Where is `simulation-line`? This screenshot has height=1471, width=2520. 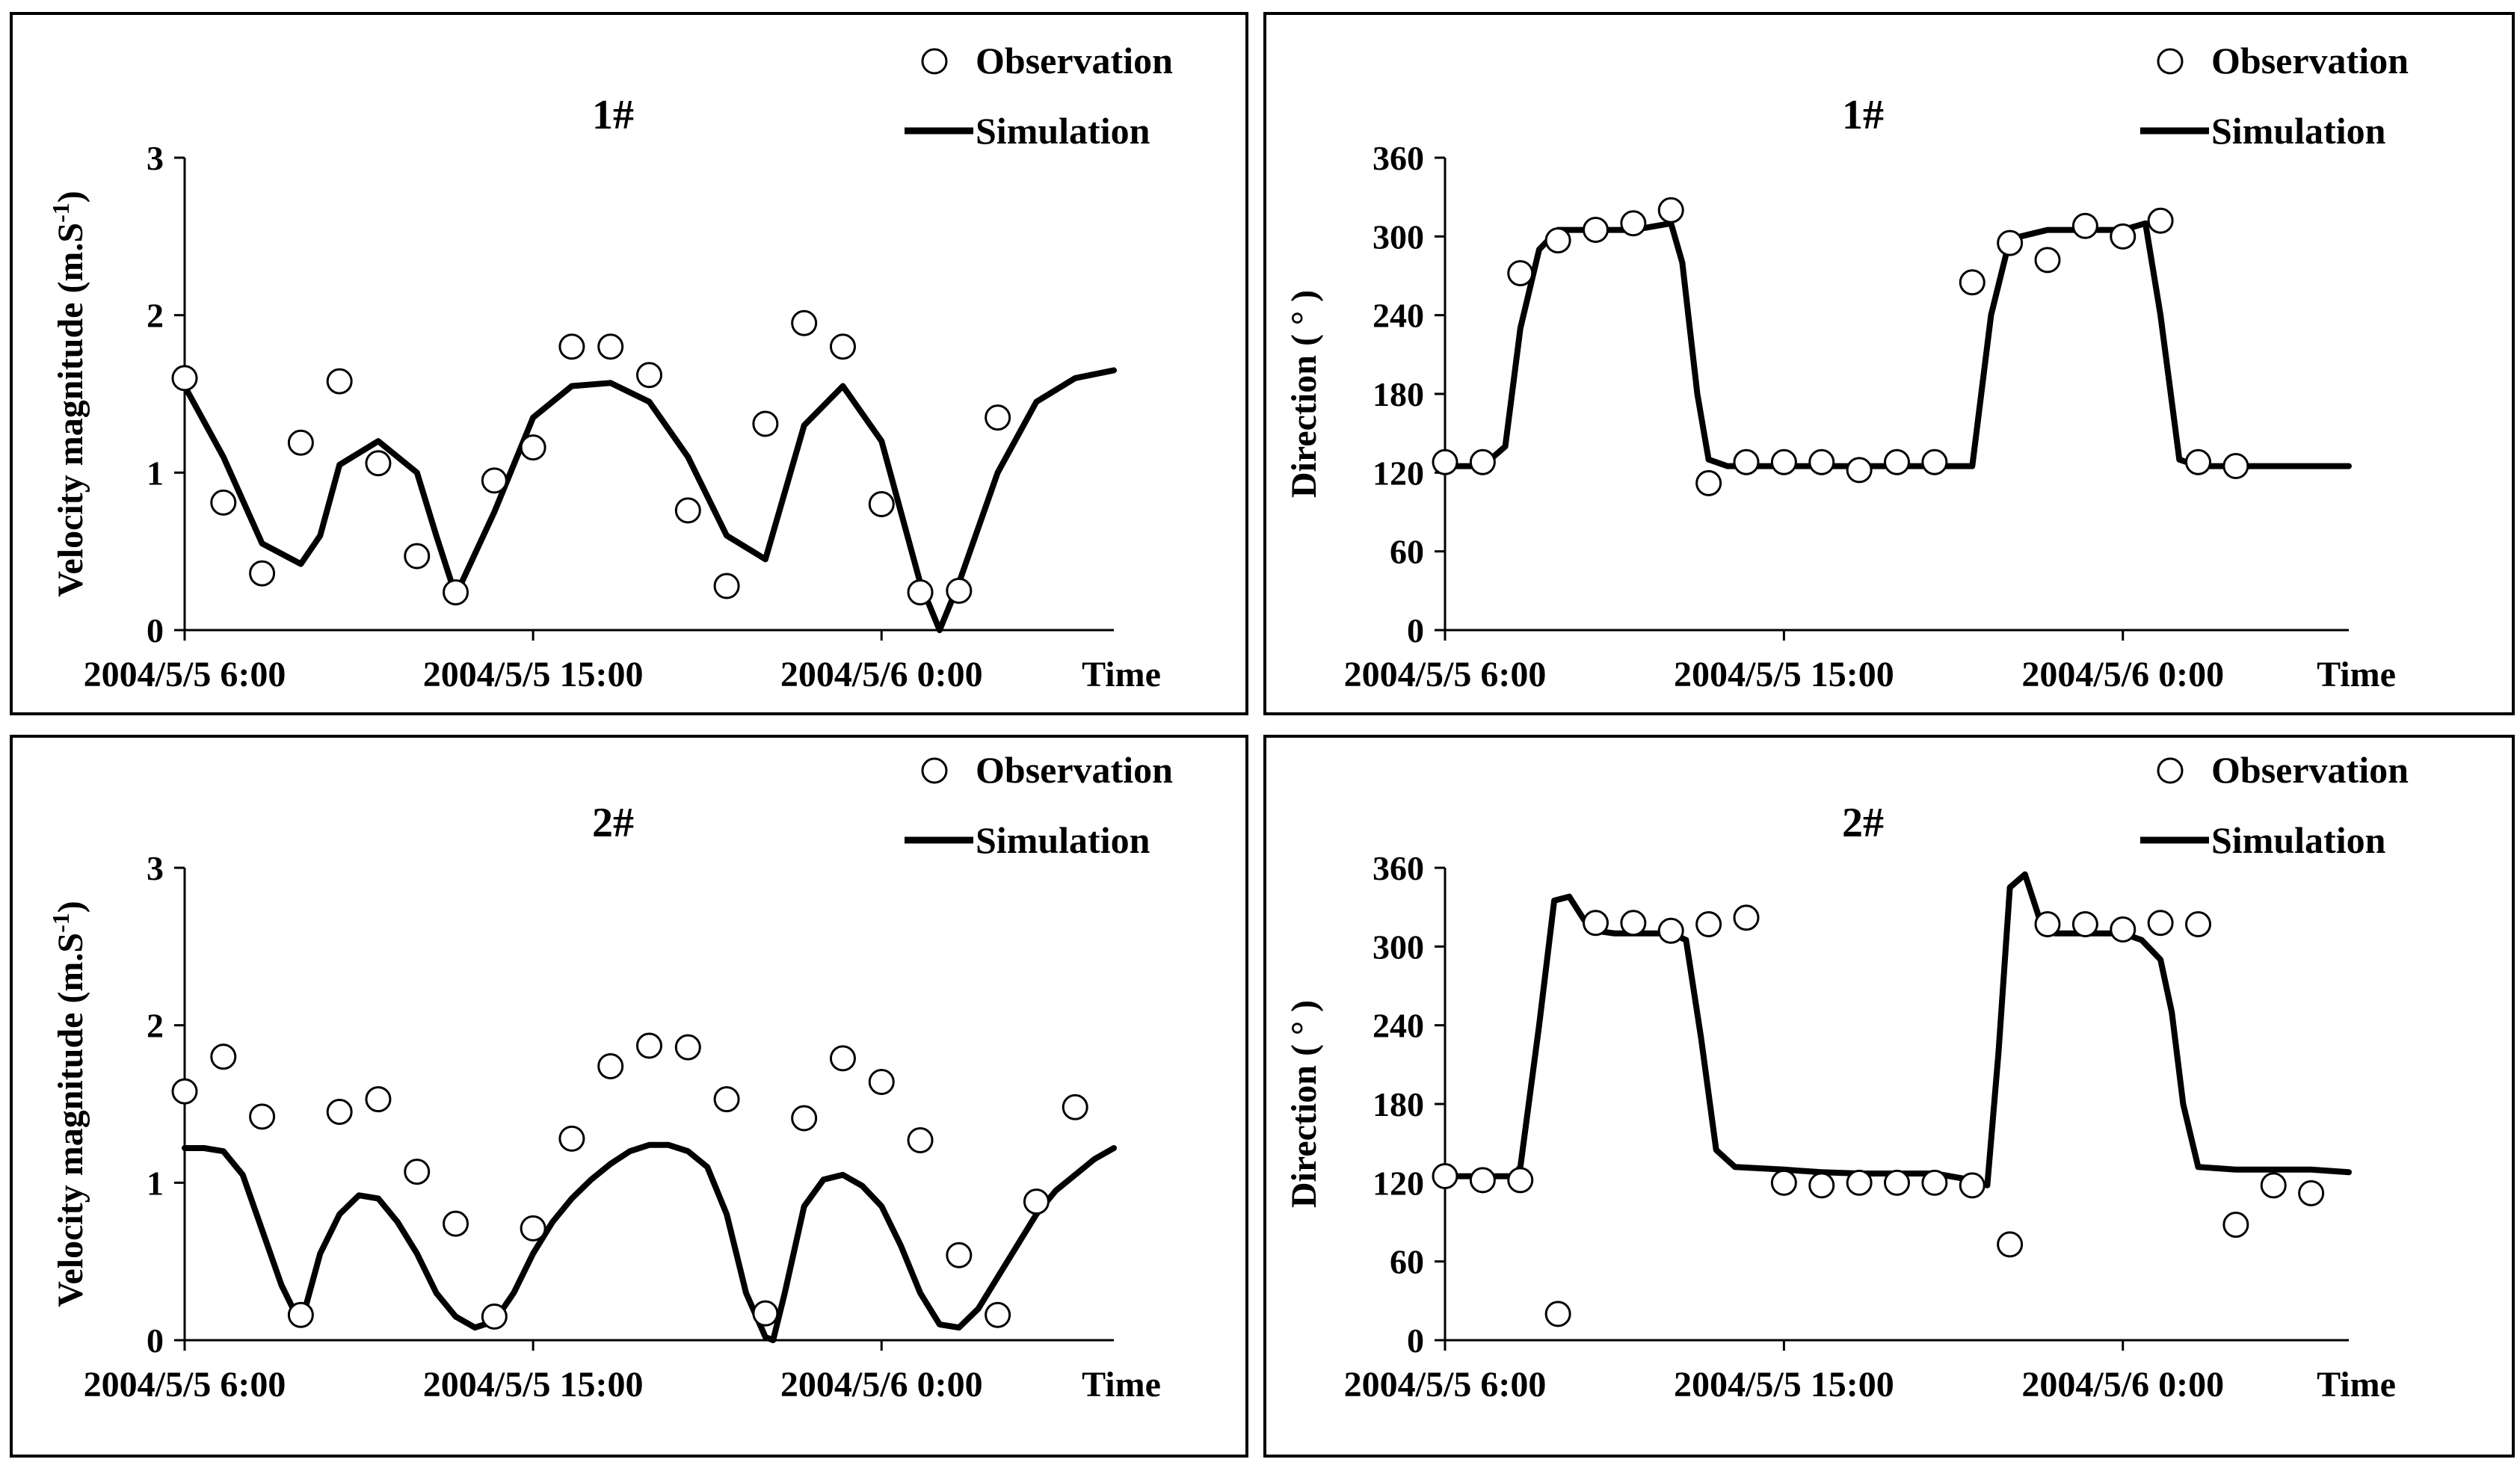
simulation-line is located at coordinates (1897, 344).